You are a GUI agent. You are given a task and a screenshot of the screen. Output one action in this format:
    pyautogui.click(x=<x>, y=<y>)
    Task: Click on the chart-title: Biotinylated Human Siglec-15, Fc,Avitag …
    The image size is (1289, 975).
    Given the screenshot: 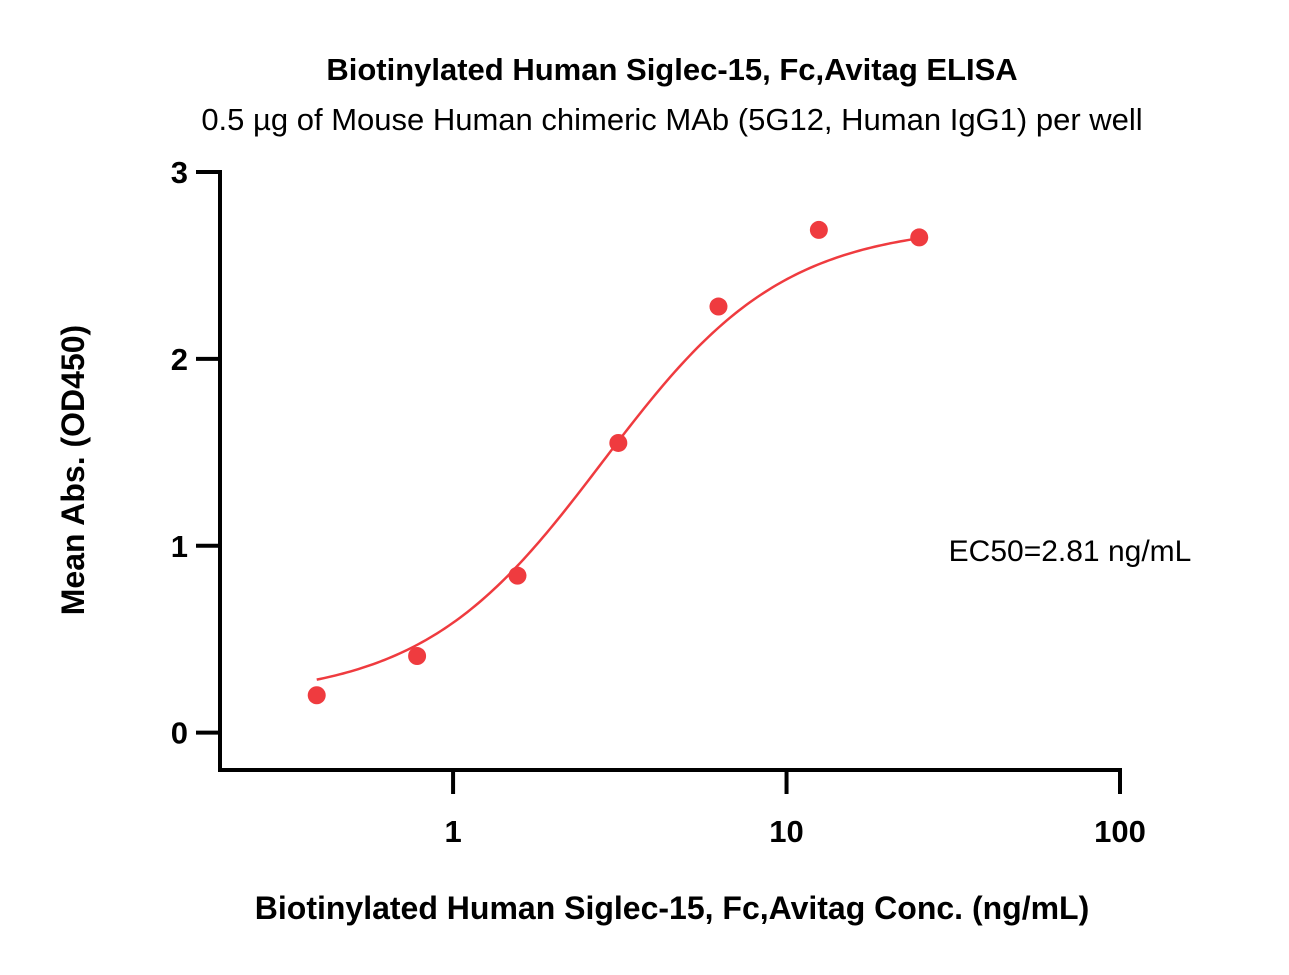 What is the action you would take?
    pyautogui.click(x=671, y=69)
    